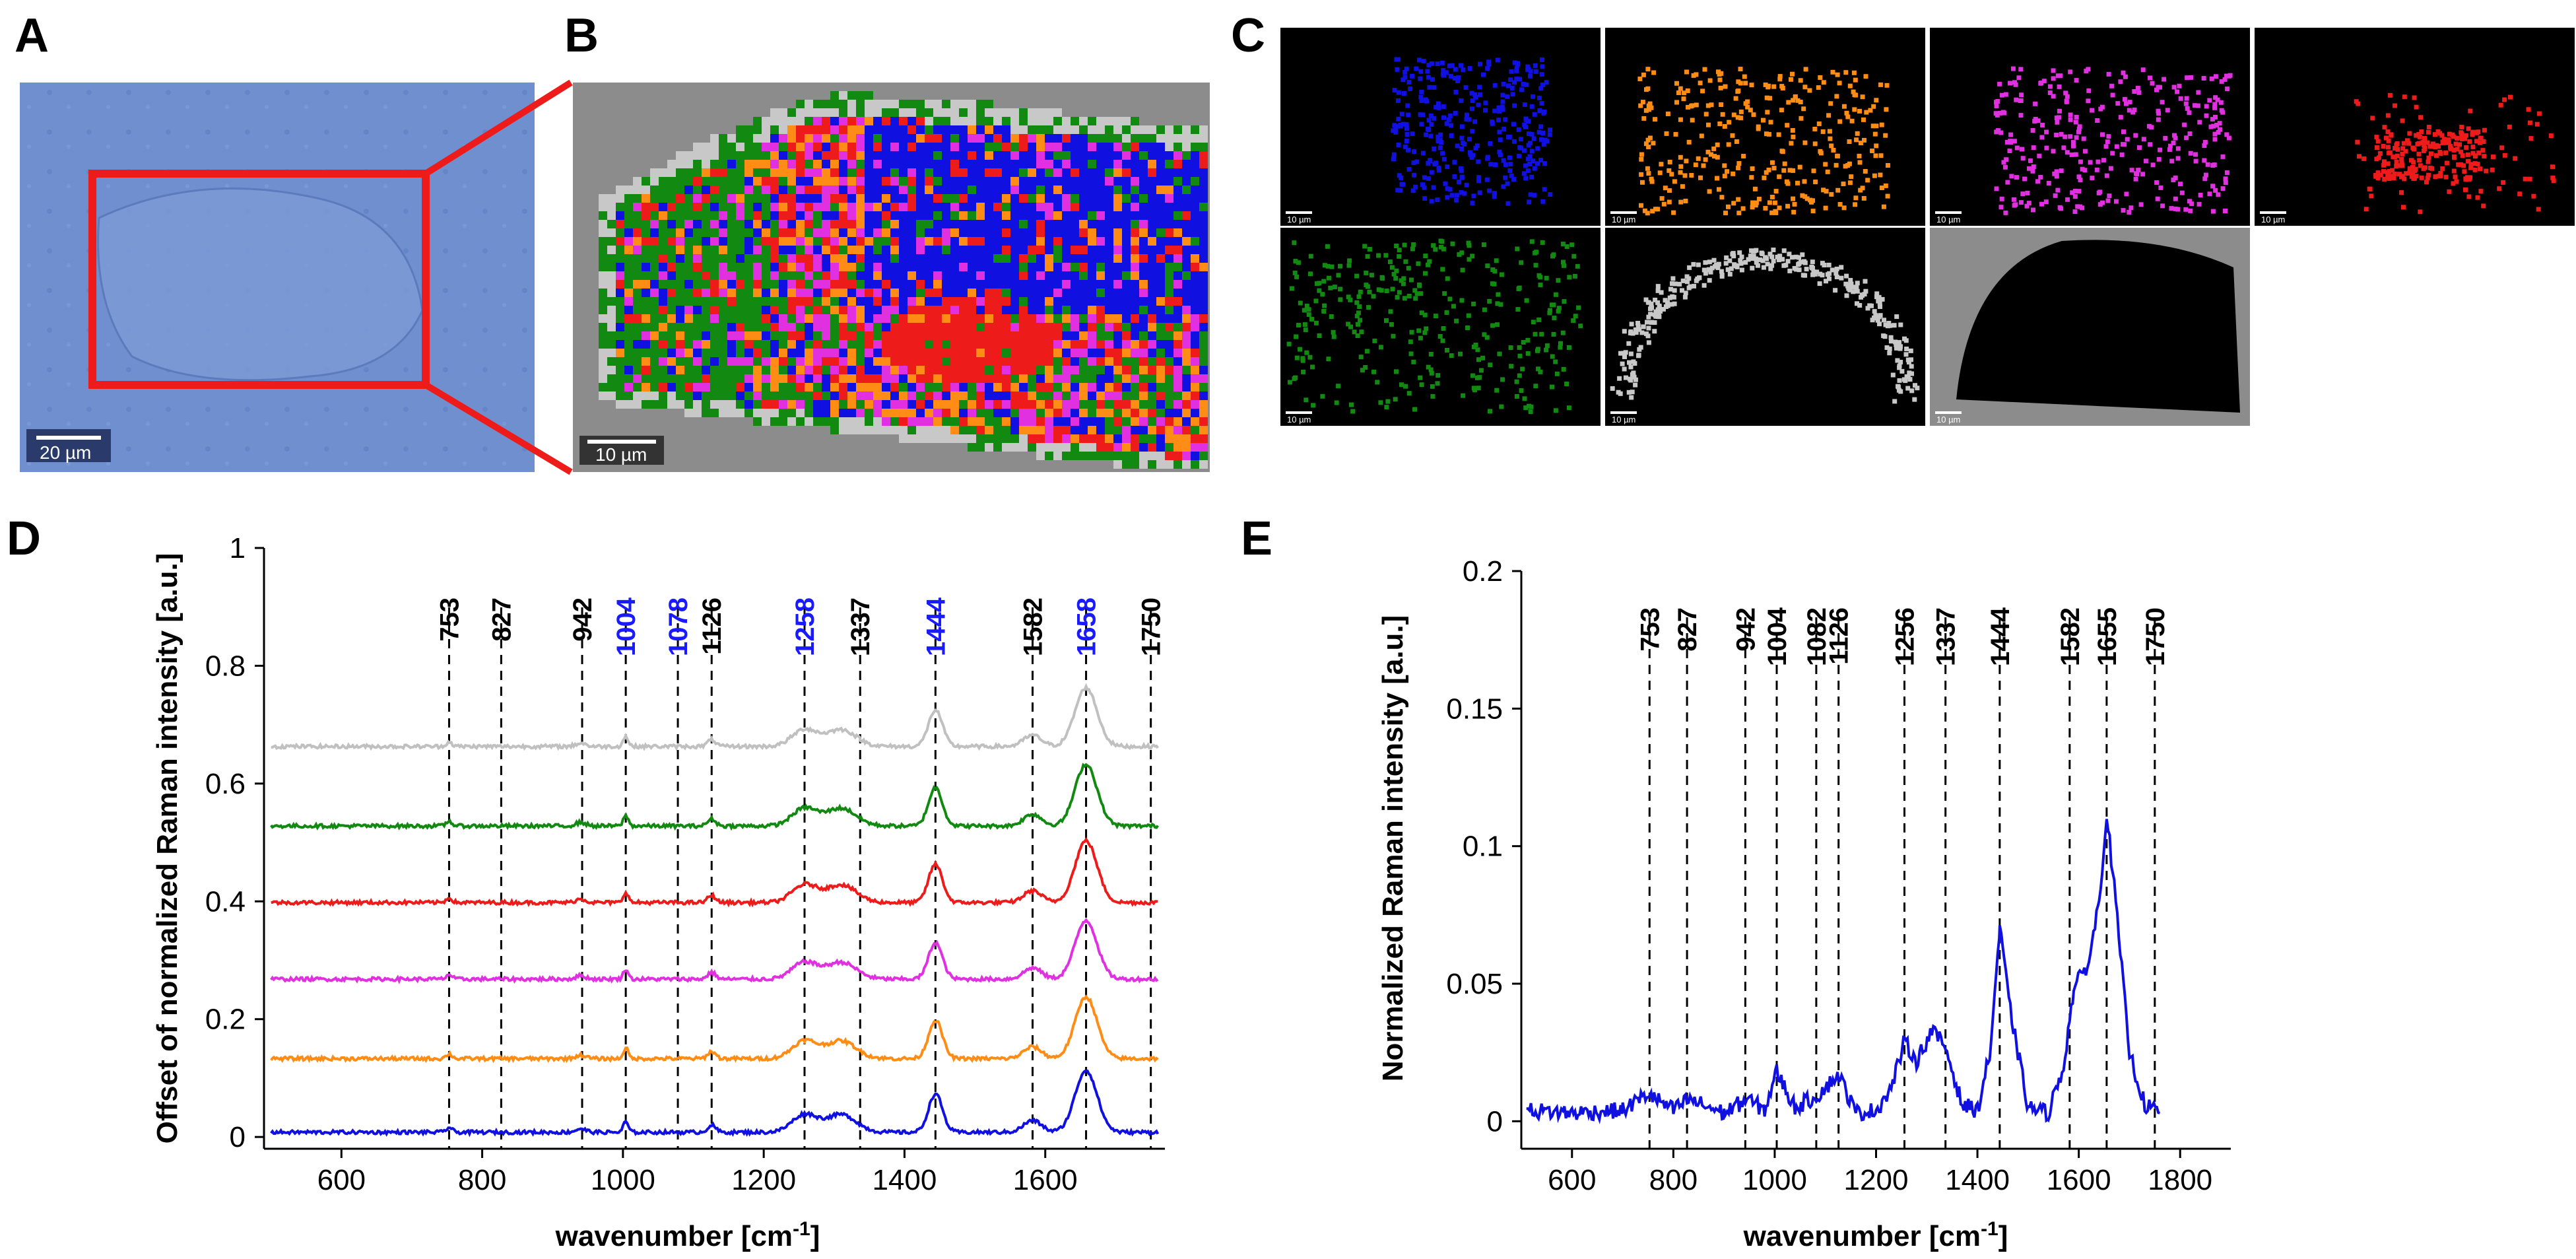 This screenshot has height=1259, width=2576. Describe the element at coordinates (621, 454) in the screenshot. I see `scalebar-b-label: 10 µm` at that location.